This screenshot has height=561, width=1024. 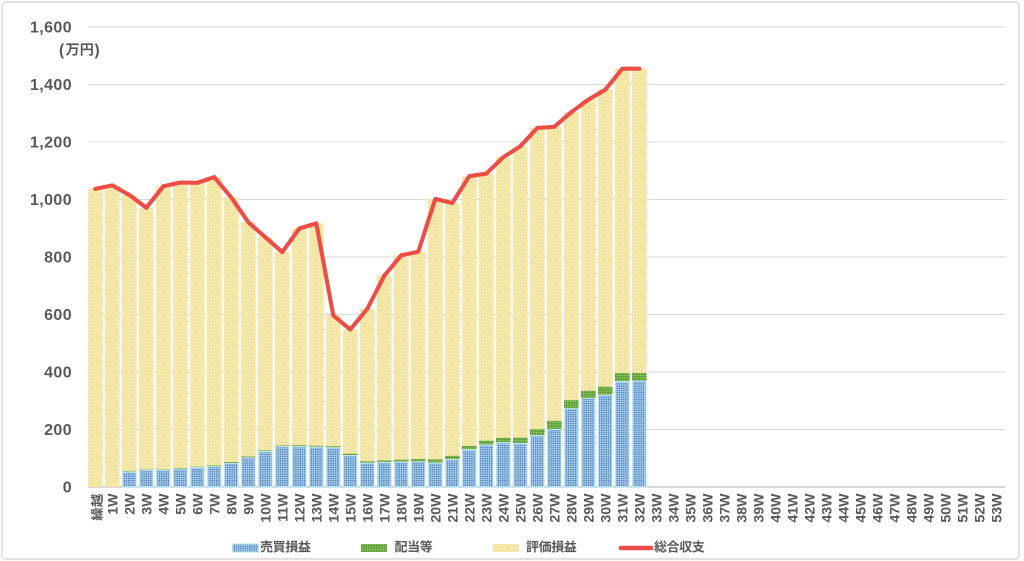 What do you see at coordinates (51, 143) in the screenshot?
I see `svg-text: 1,200` at bounding box center [51, 143].